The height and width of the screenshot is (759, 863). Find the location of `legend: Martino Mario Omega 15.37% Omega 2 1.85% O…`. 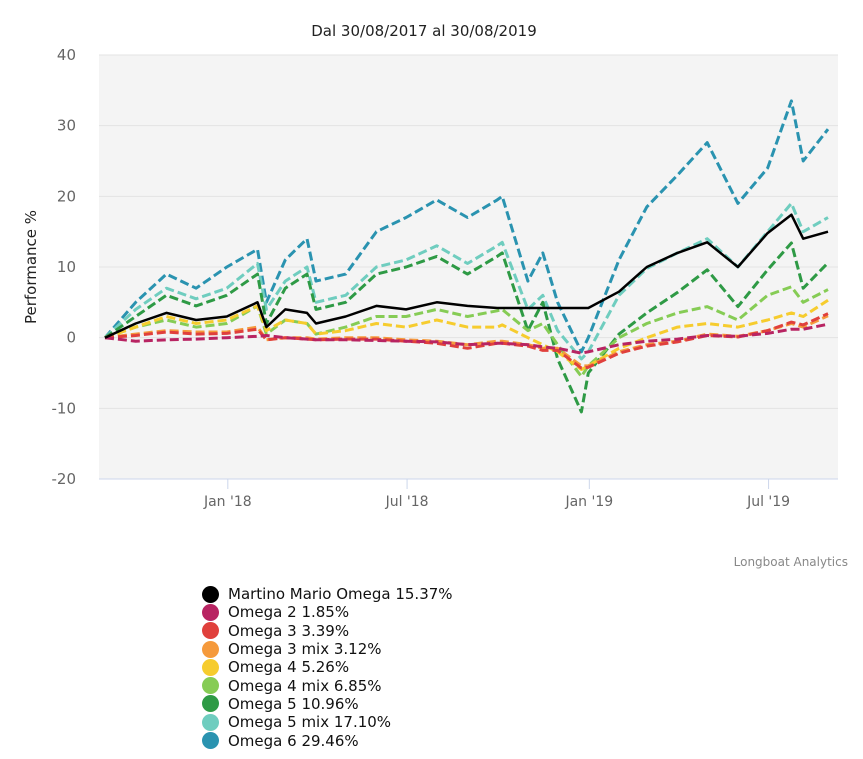

legend: Martino Mario Omega 15.37% Omega 2 1.85% O… is located at coordinates (327, 667).